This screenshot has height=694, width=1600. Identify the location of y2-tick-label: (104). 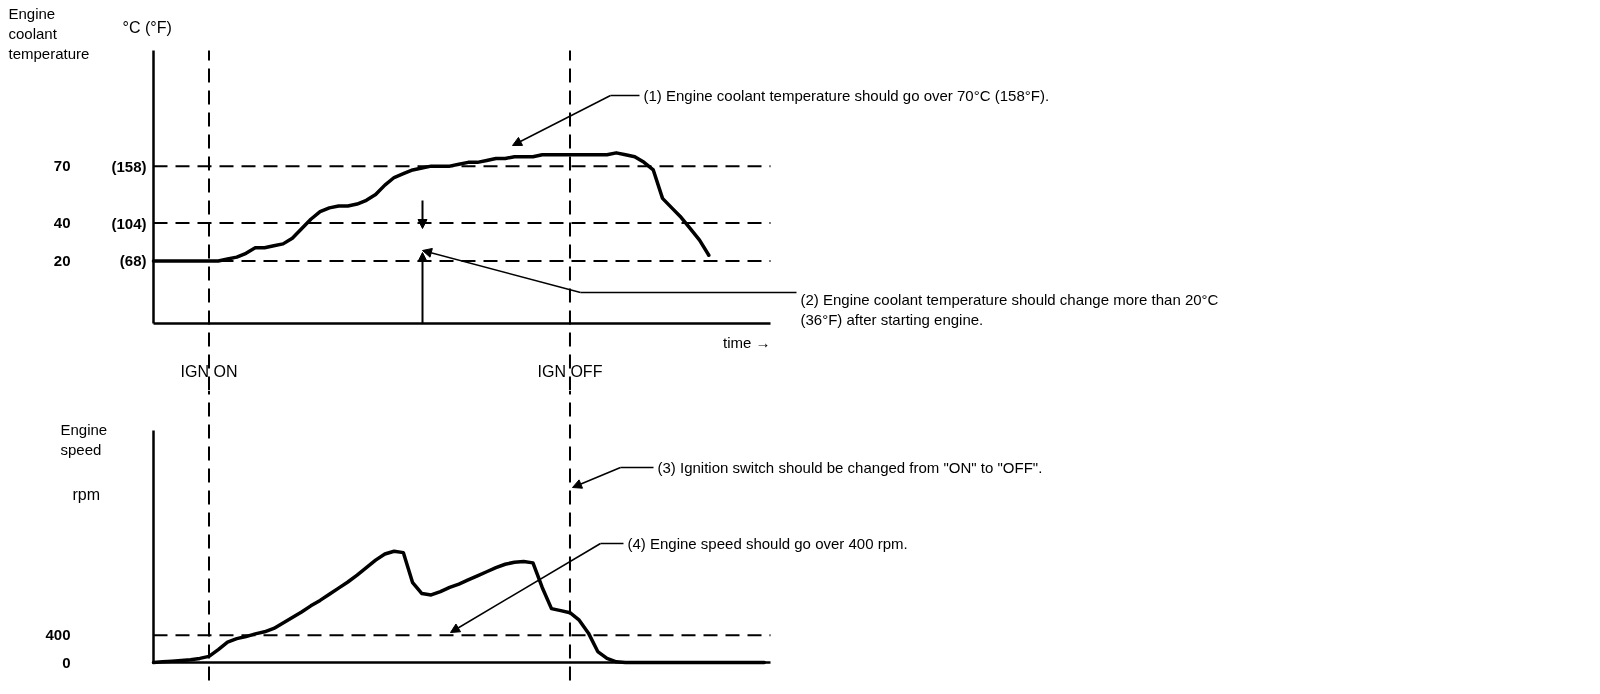
(129, 223).